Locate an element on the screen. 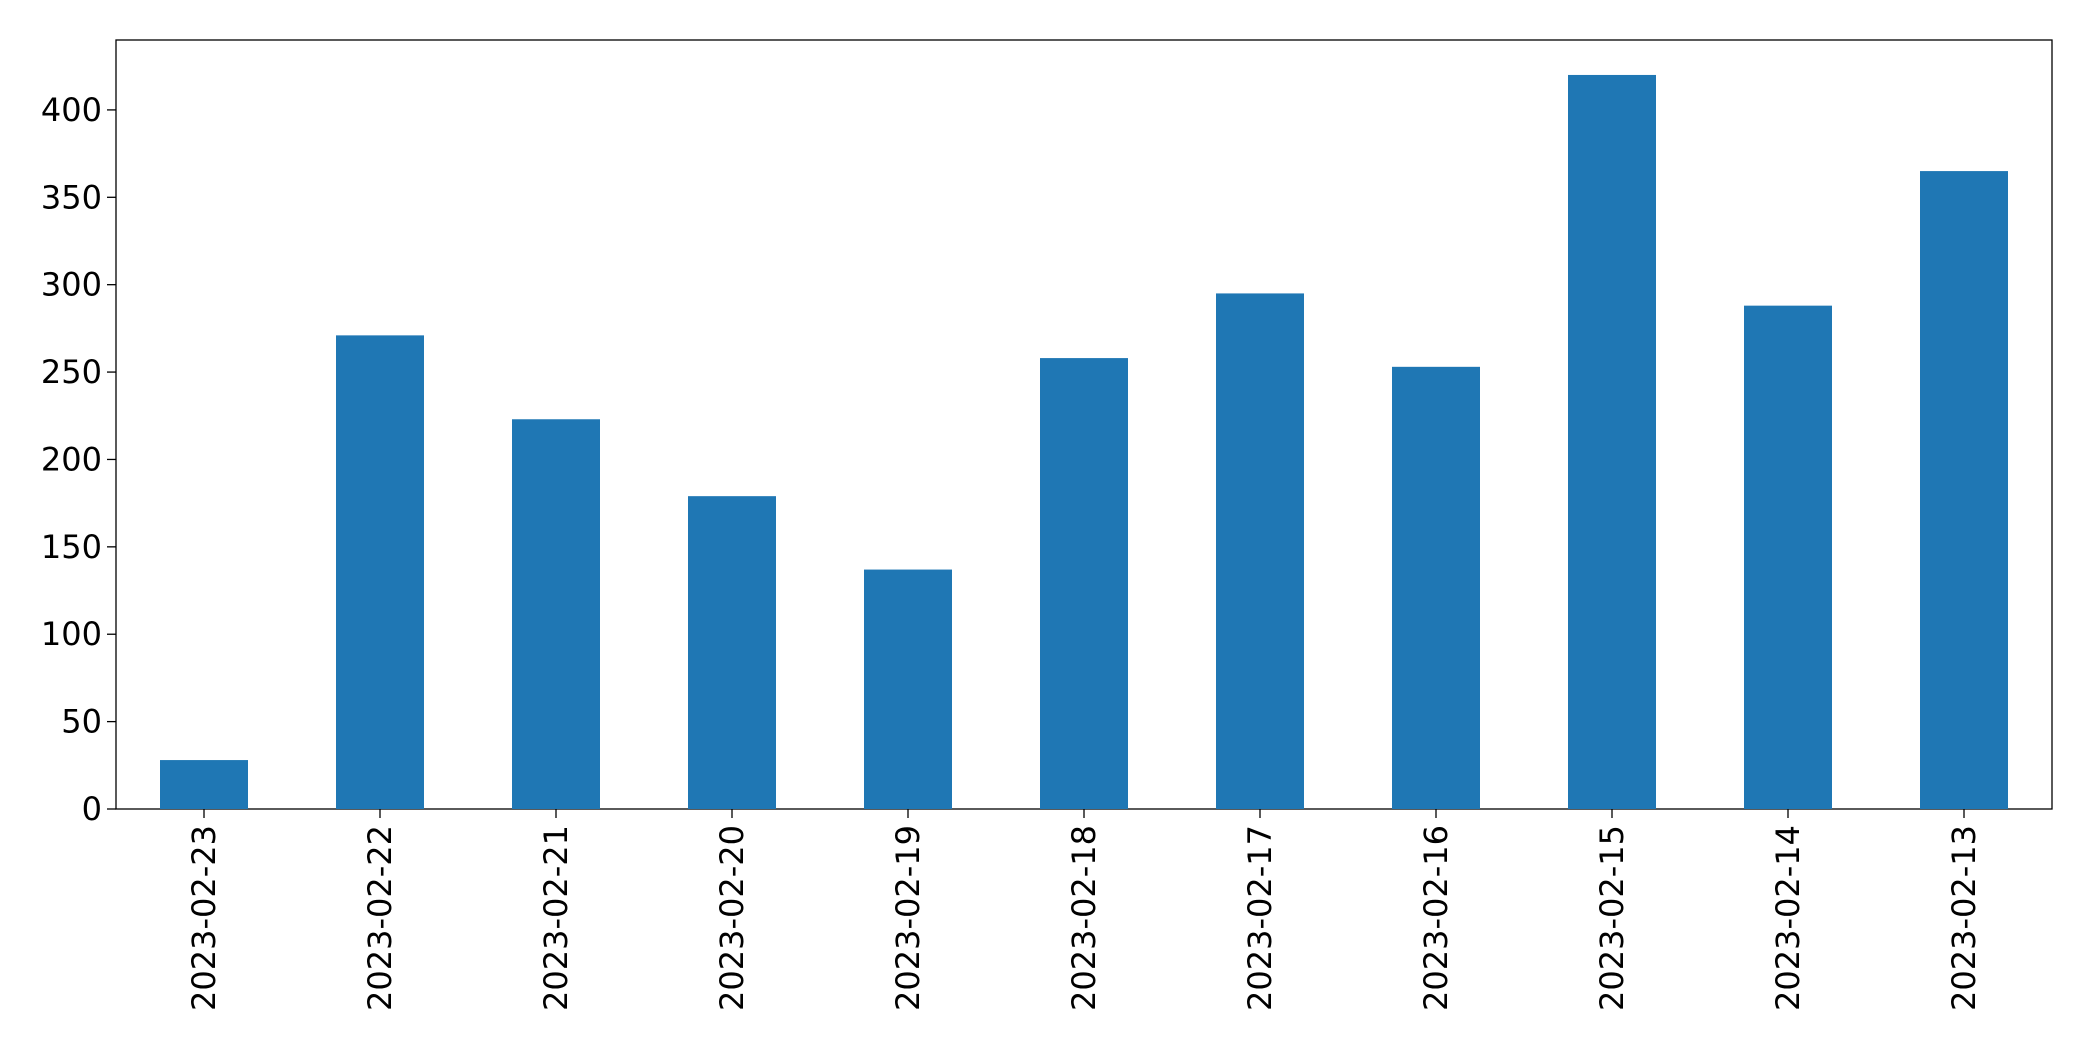 The height and width of the screenshot is (1061, 2093). x-tick-label: 2023-02-16 is located at coordinates (1436, 918).